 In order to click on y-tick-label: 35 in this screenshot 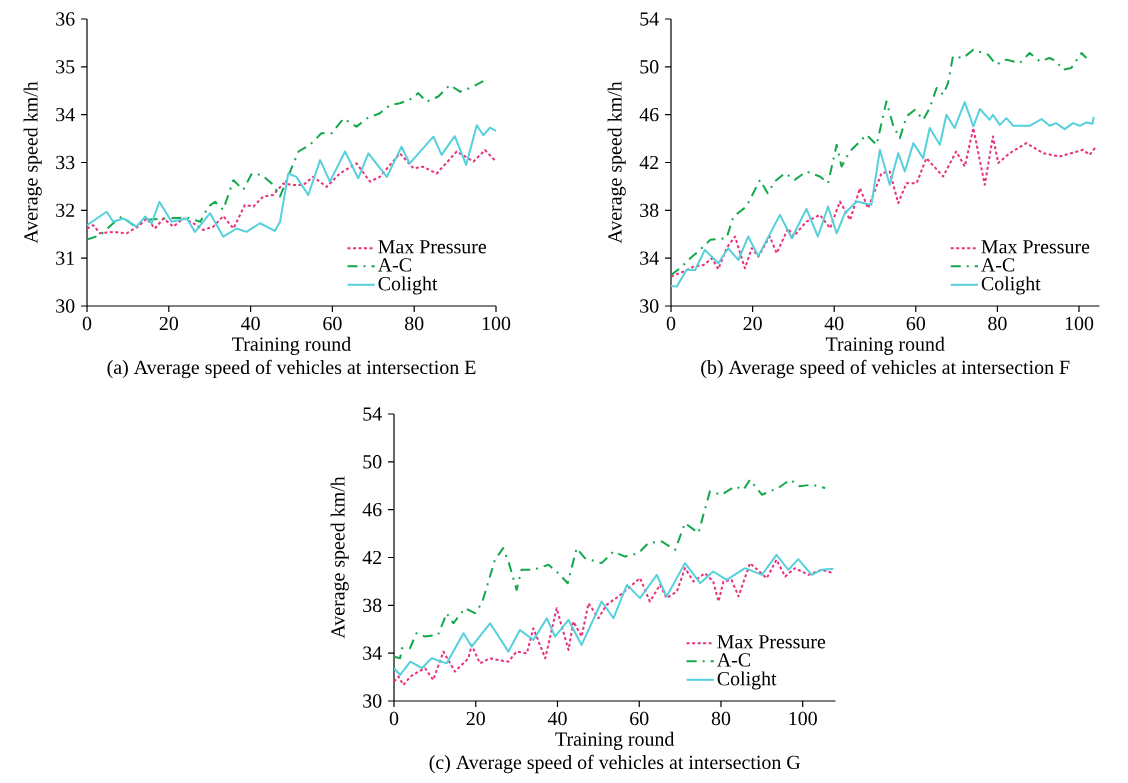, I will do `click(65, 67)`.